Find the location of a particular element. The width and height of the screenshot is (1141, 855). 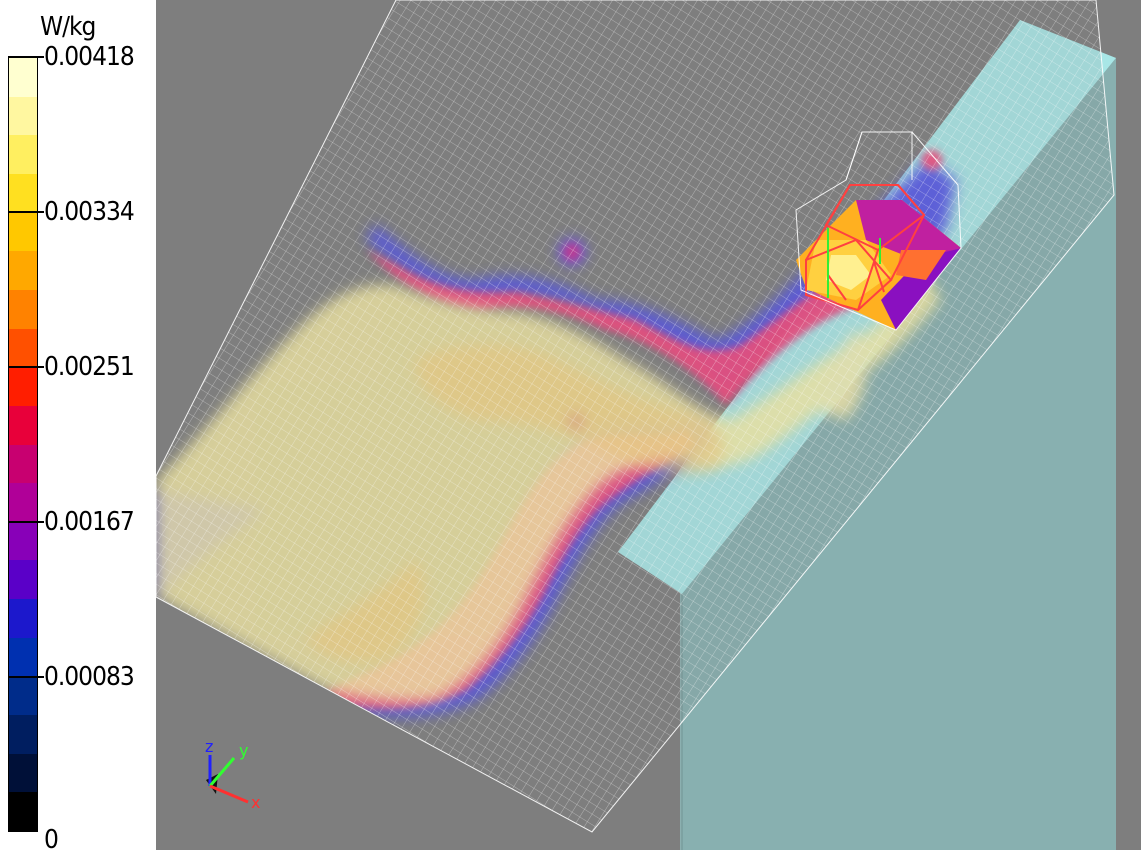

legend-tick-label: 0 is located at coordinates (51, 840).